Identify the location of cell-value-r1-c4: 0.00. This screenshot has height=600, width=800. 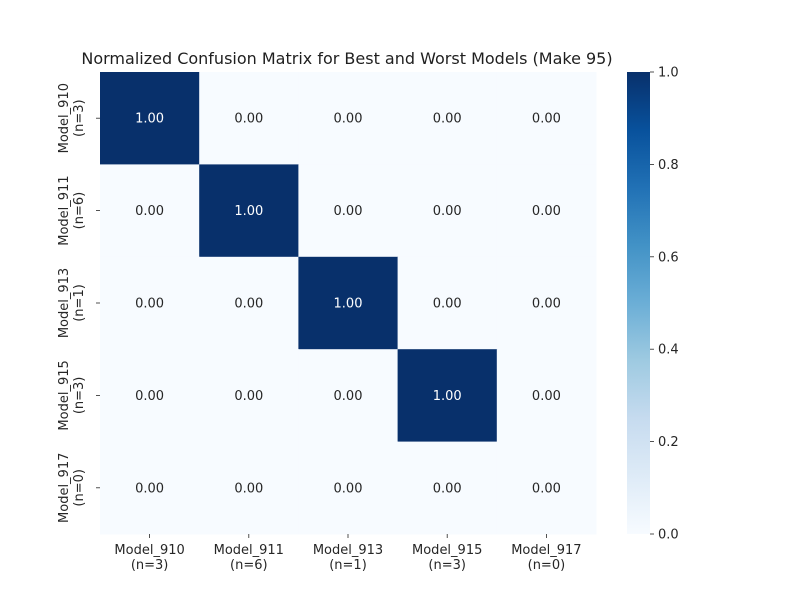
(546, 211).